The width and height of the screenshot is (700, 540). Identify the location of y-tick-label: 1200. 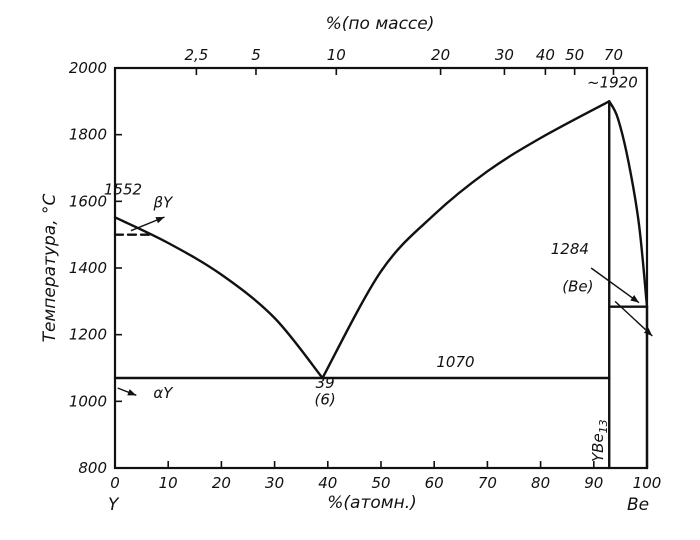
(88, 335).